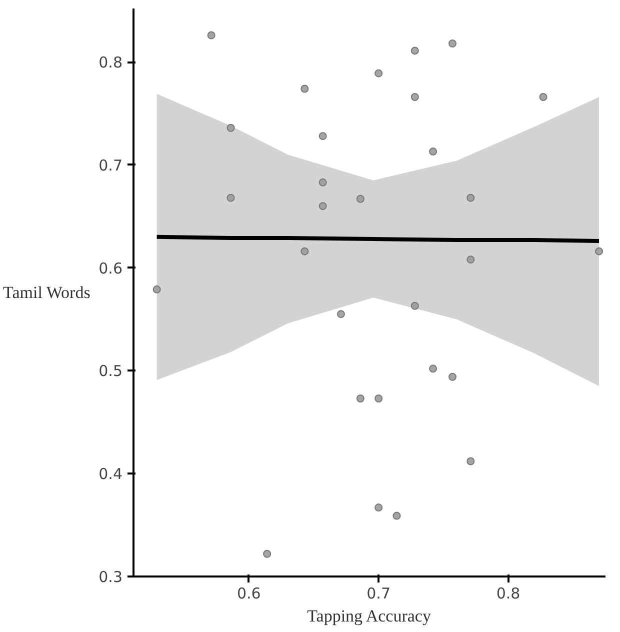 Image resolution: width=620 pixels, height=632 pixels. Describe the element at coordinates (369, 616) in the screenshot. I see `x-axis-title: Tapping Accuracy` at that location.